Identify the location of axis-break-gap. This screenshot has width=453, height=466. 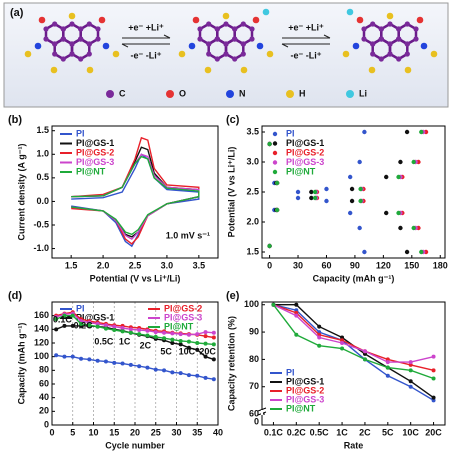
(262, 412).